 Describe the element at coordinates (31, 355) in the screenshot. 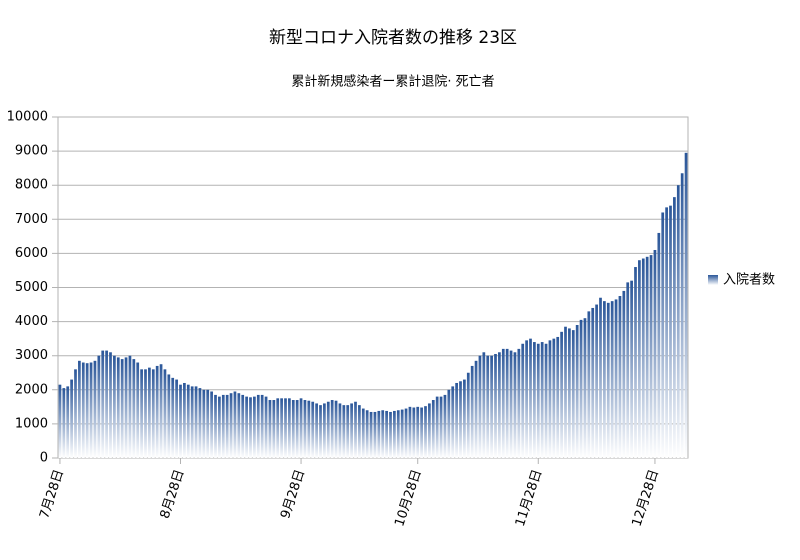

I see `y-tick-label: 3000` at that location.